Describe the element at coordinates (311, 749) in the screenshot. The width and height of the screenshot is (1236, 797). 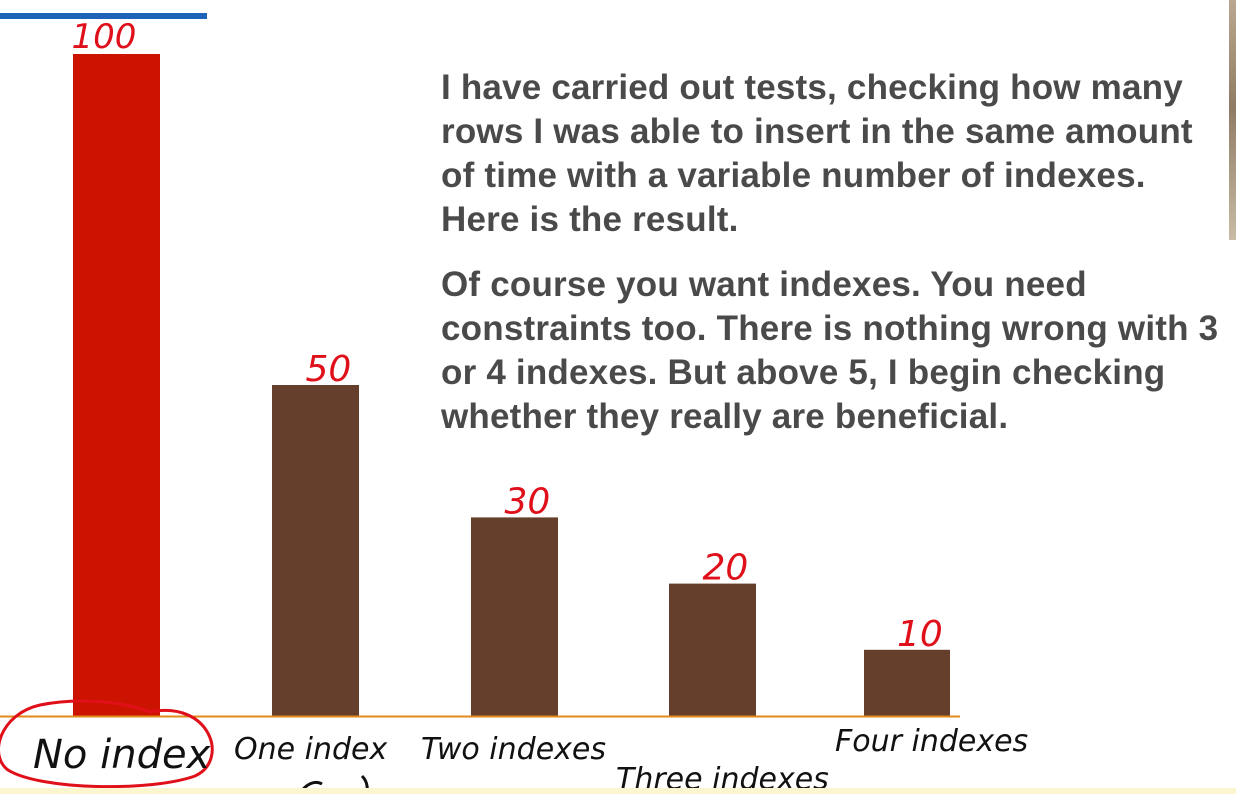
I see `category-label-one-index: One index` at that location.